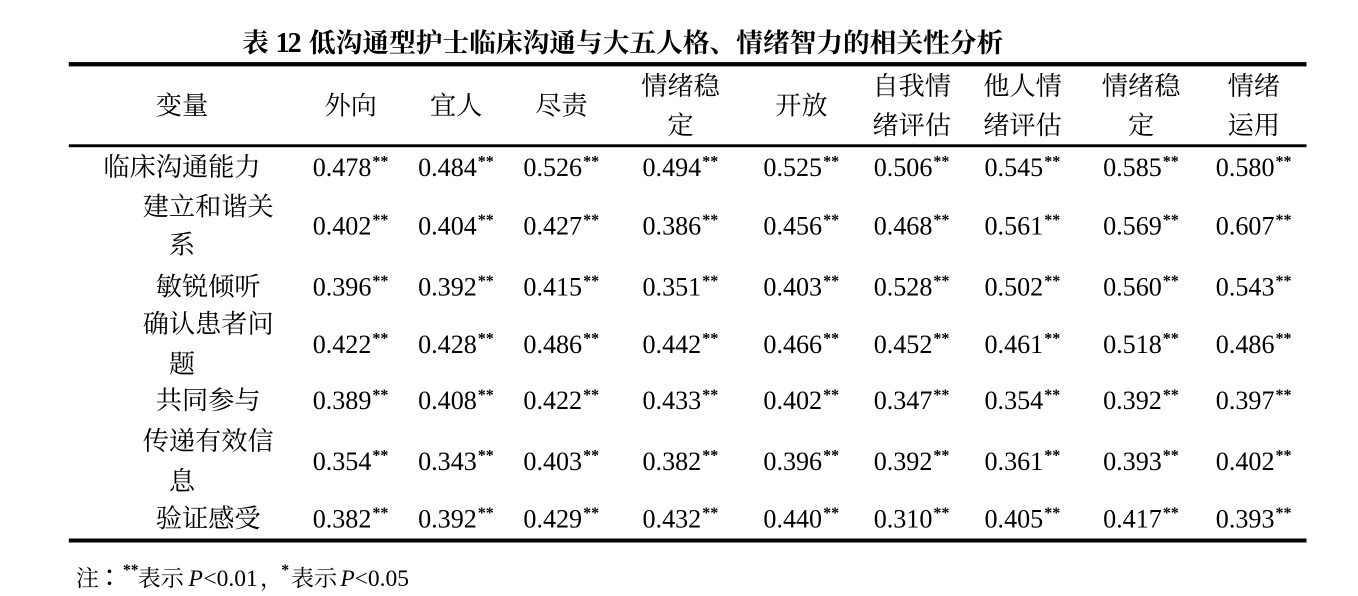  What do you see at coordinates (672, 287) in the screenshot?
I see `svg-text: 0.351` at bounding box center [672, 287].